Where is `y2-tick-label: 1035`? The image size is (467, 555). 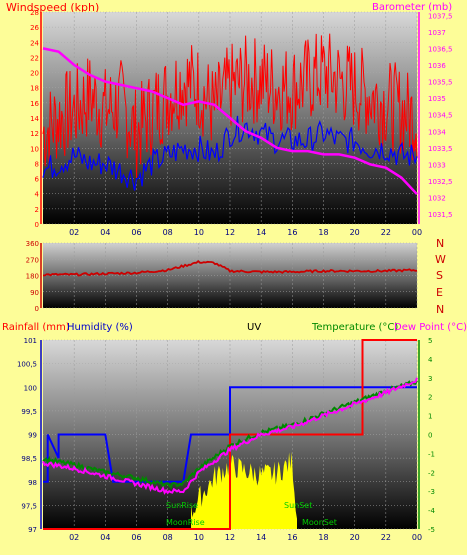
y2-tick-label: 1035 is located at coordinates (437, 99).